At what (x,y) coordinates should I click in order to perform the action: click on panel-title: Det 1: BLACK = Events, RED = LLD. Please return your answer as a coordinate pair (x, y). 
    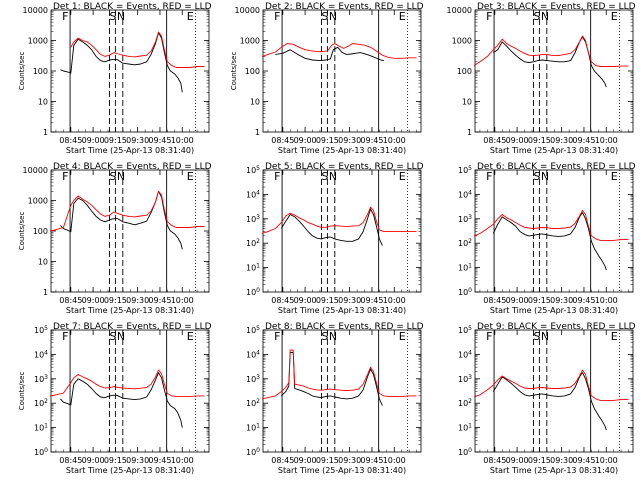
    Looking at the image, I should click on (132, 7).